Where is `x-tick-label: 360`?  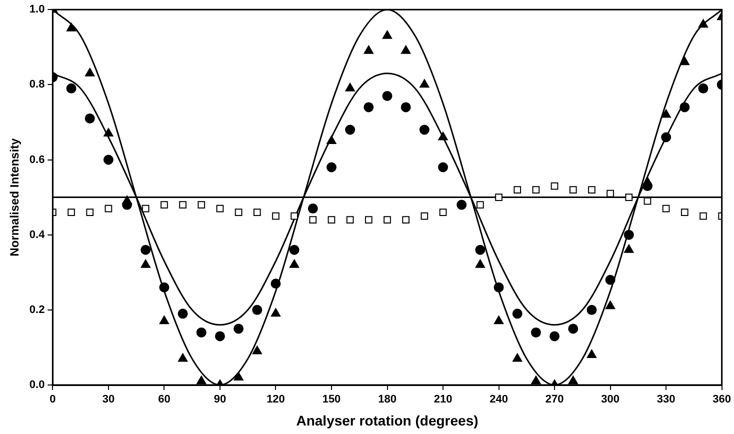 x-tick-label: 360 is located at coordinates (722, 400).